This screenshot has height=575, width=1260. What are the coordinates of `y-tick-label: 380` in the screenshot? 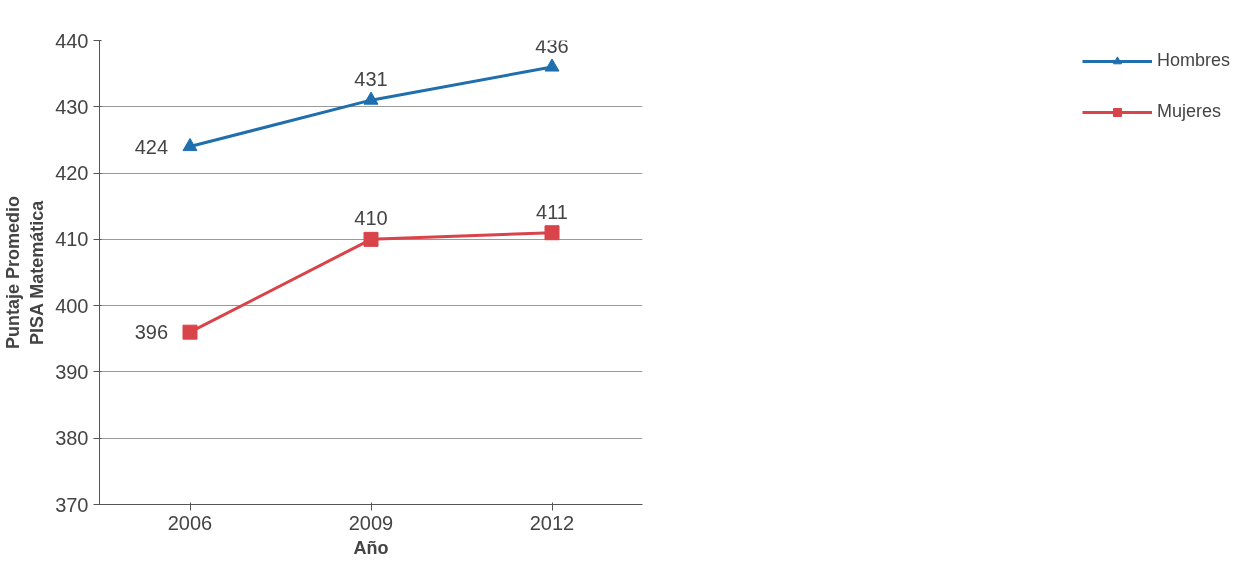 It's located at (72, 438).